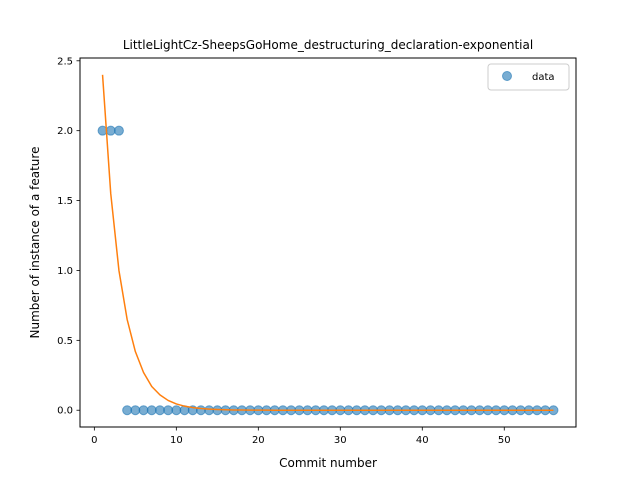  I want to click on x-tick-label: 10, so click(176, 440).